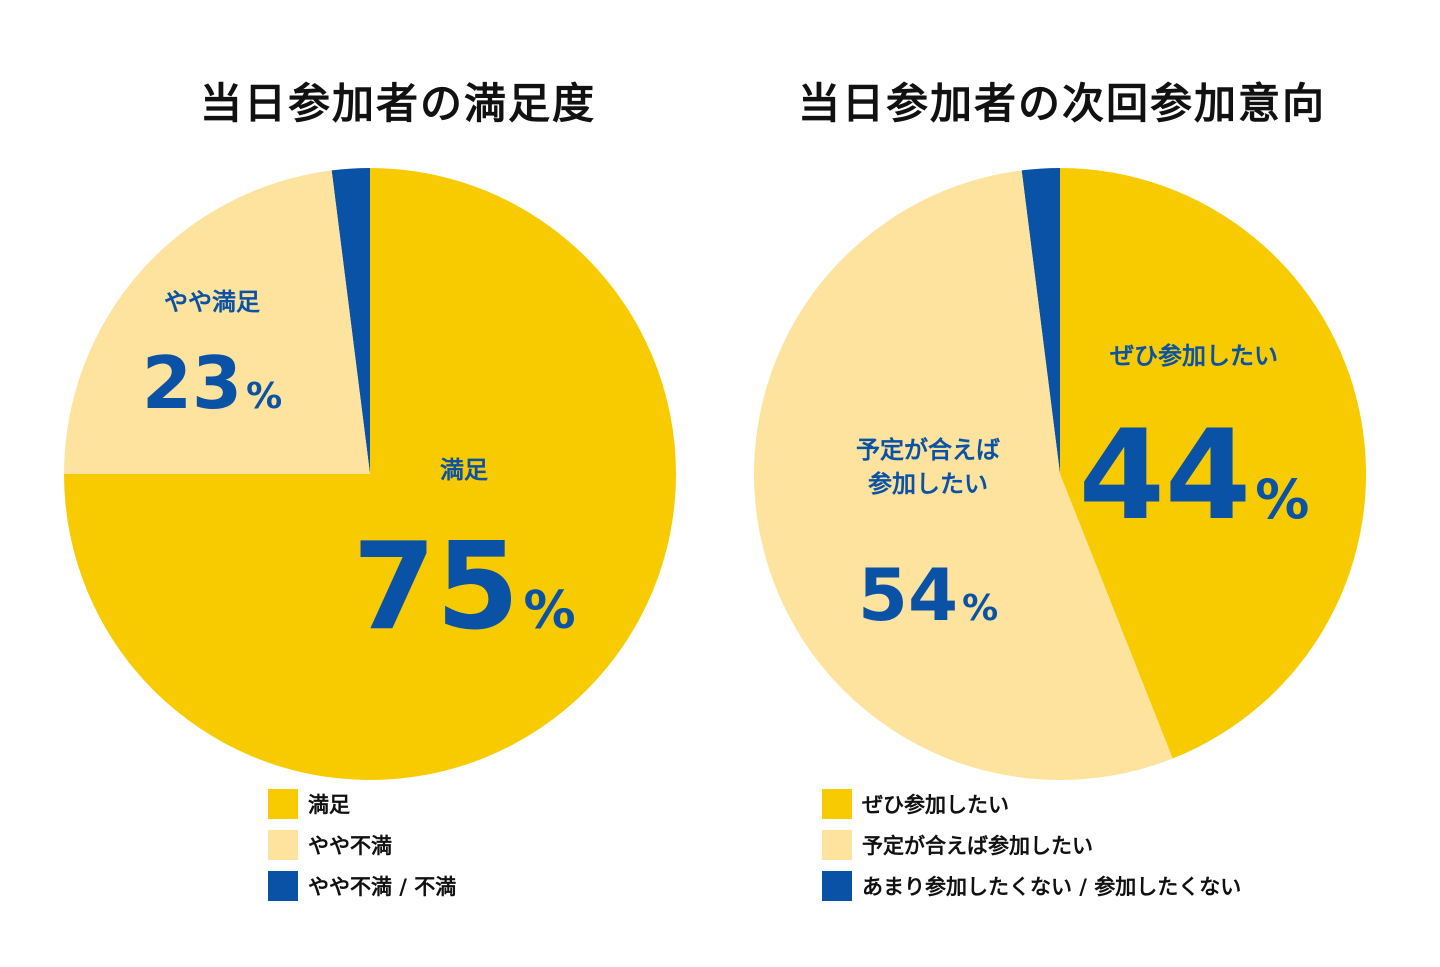  Describe the element at coordinates (212, 383) in the screenshot. I see `slice-value-satisfaction-1: 23%` at that location.